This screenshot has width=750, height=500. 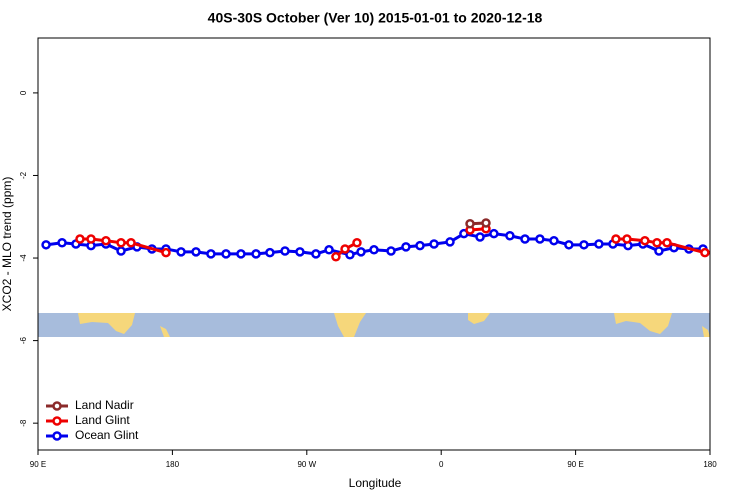 What do you see at coordinates (107, 435) in the screenshot?
I see `legend-label: Ocean Glint` at bounding box center [107, 435].